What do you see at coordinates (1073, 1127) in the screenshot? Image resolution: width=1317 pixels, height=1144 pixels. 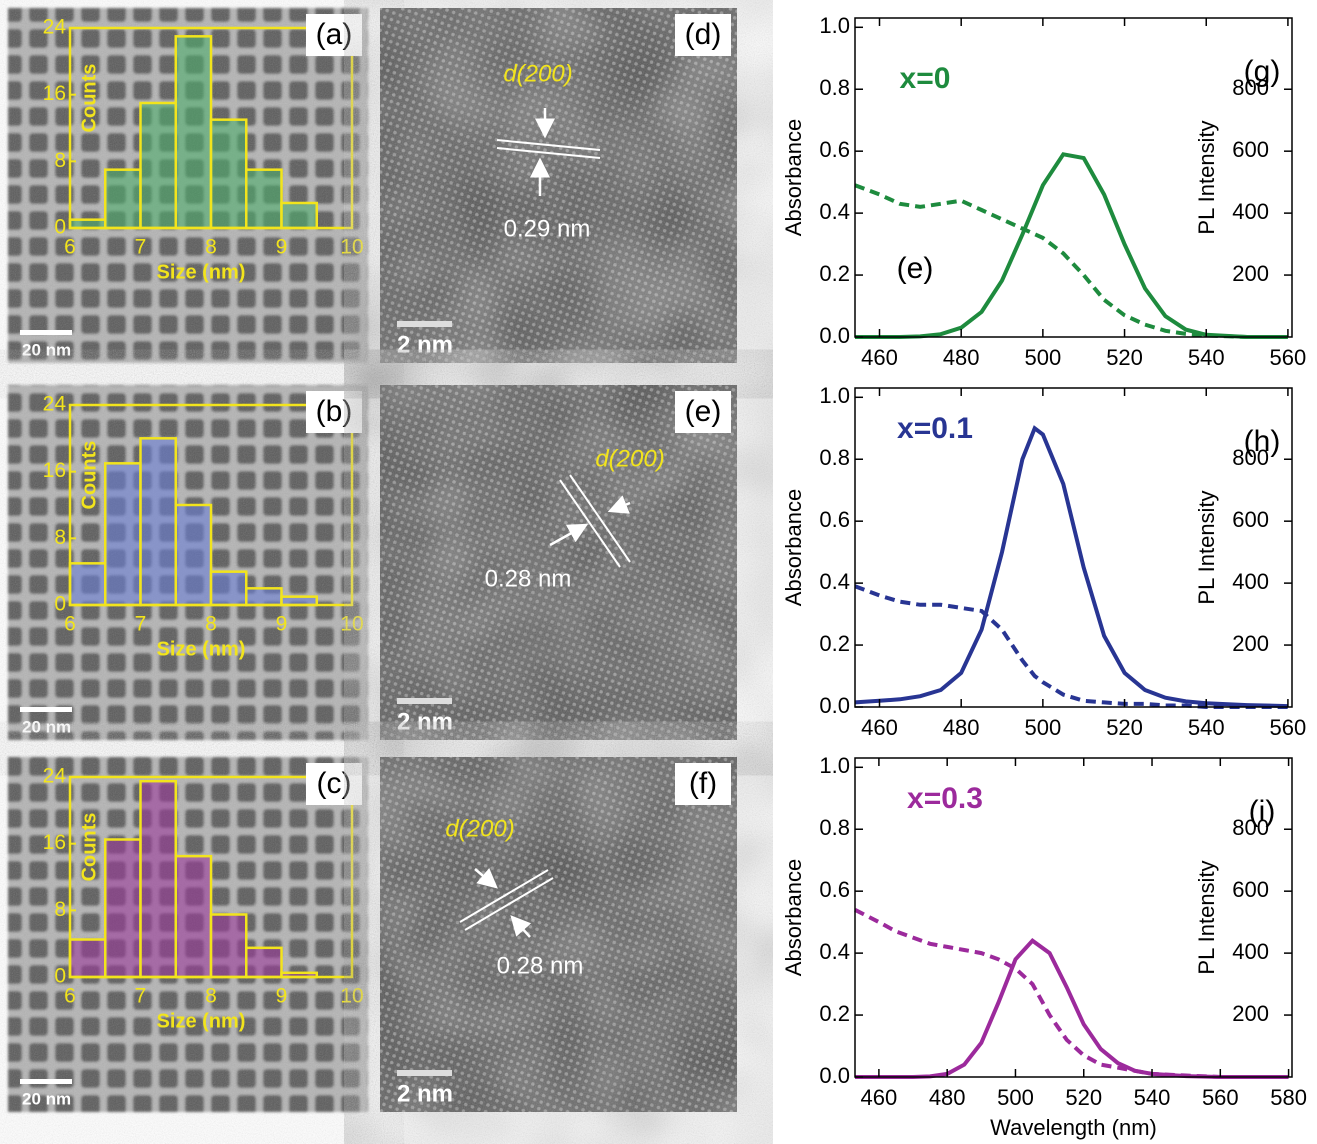 I see `x-axis-label: Wavelength (nm)` at bounding box center [1073, 1127].